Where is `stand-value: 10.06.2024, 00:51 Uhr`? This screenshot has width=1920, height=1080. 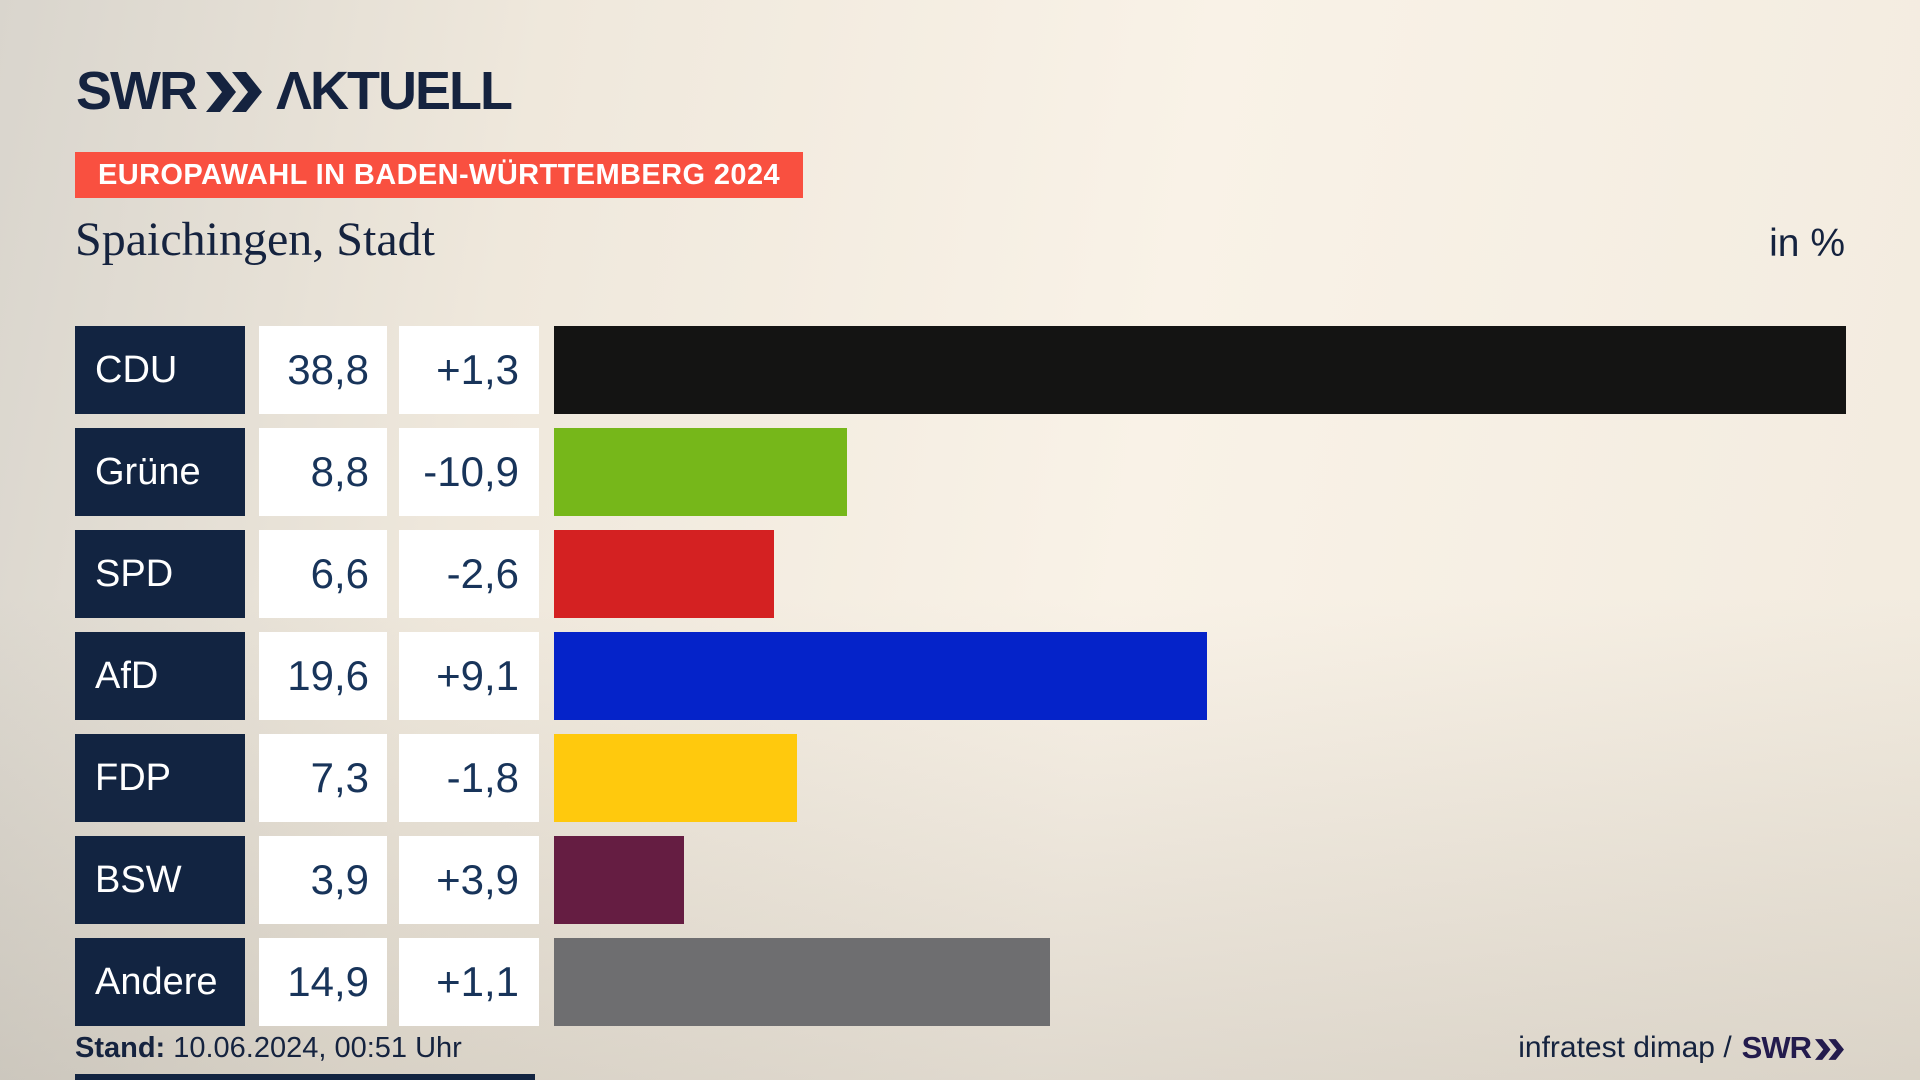
stand-value: 10.06.2024, 00:51 Uhr is located at coordinates (317, 1048).